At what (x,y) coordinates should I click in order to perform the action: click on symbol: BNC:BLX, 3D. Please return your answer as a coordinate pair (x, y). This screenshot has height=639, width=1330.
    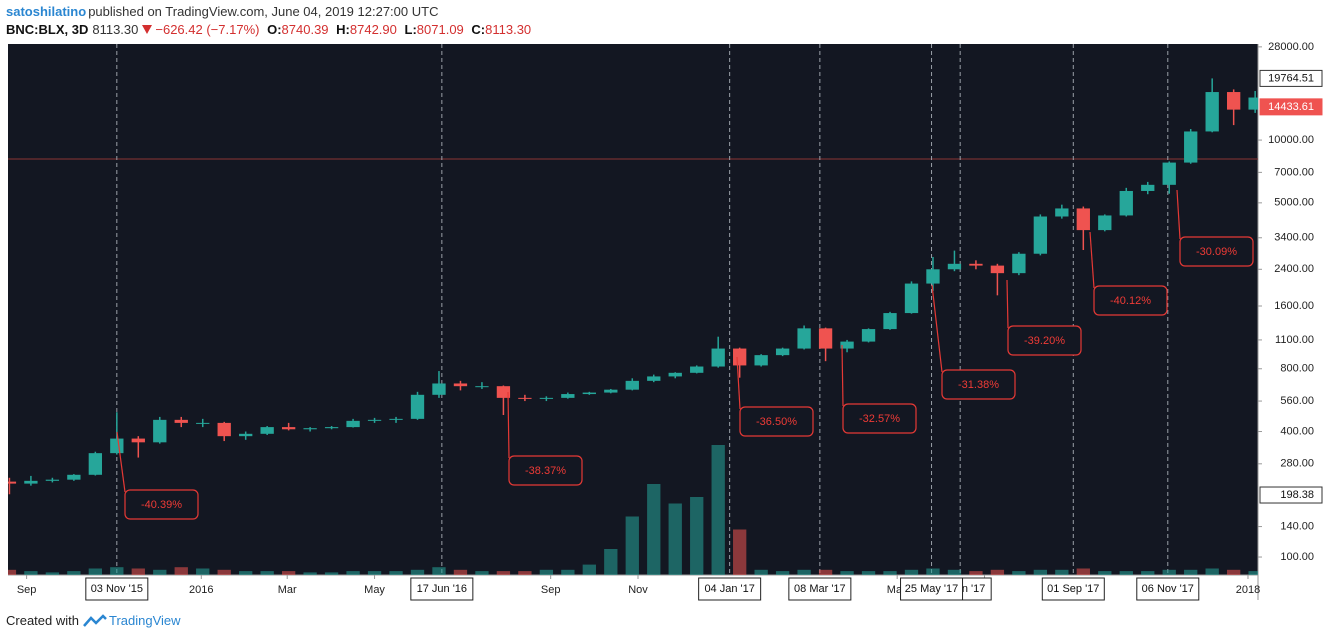
    Looking at the image, I should click on (47, 29).